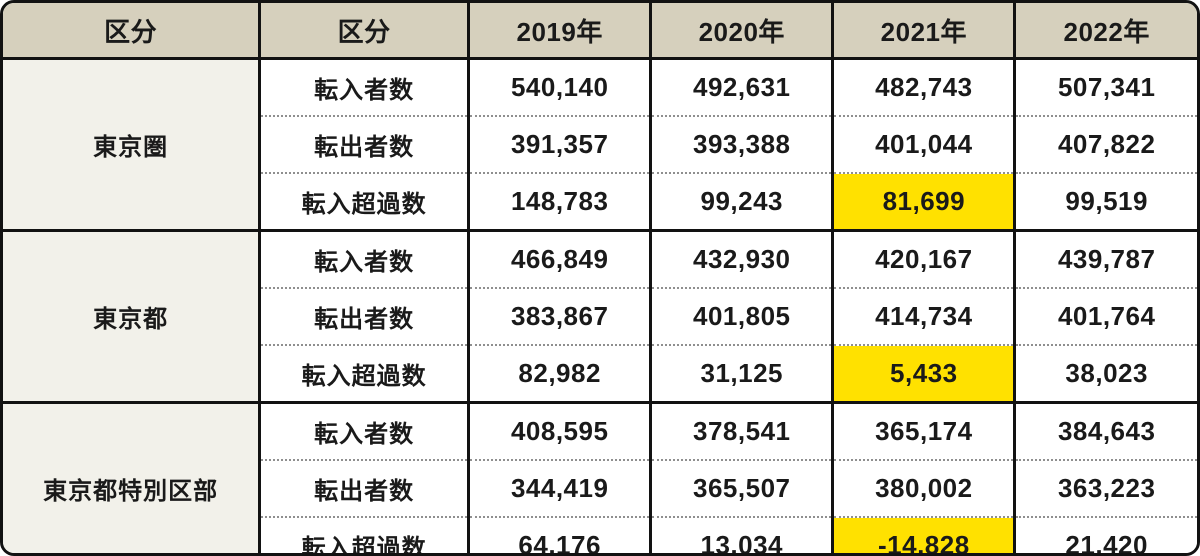 The height and width of the screenshot is (556, 1200). I want to click on highlighted-value-cell: -14,828, so click(923, 534).